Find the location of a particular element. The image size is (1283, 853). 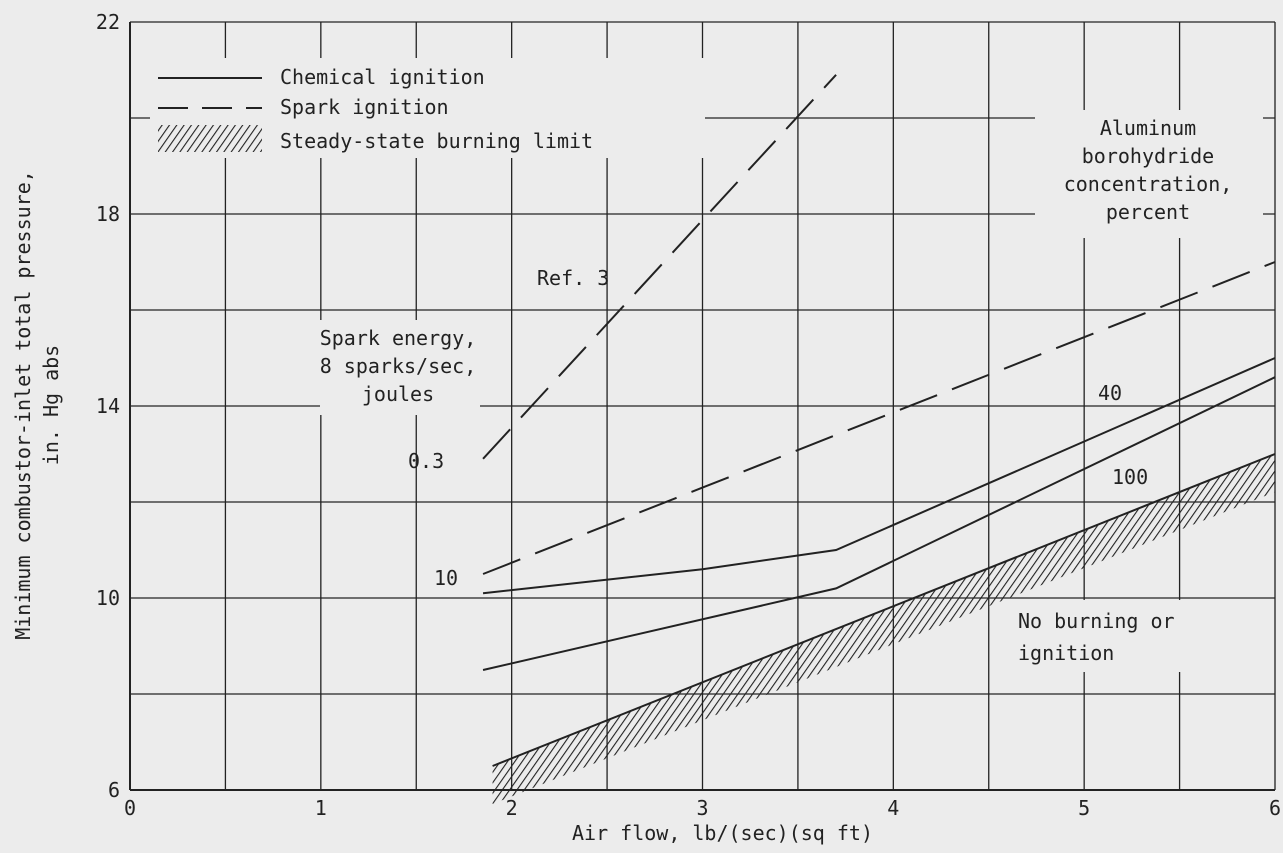

x-tick-label: 5 is located at coordinates (1084, 808).